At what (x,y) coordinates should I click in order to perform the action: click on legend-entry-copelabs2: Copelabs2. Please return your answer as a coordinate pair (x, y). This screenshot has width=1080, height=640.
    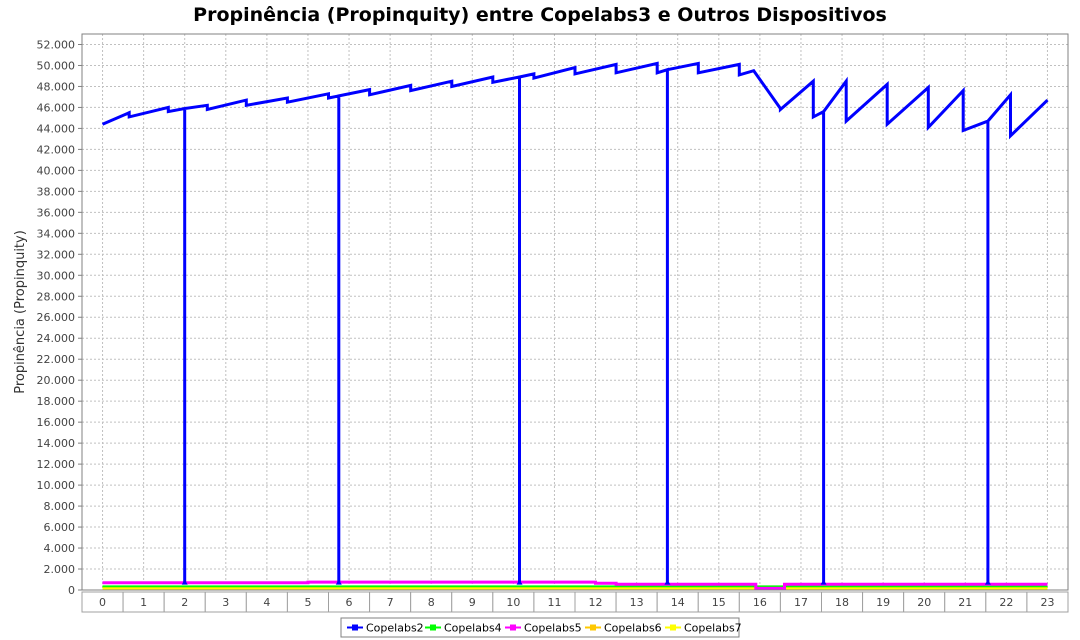
    Looking at the image, I should click on (395, 628).